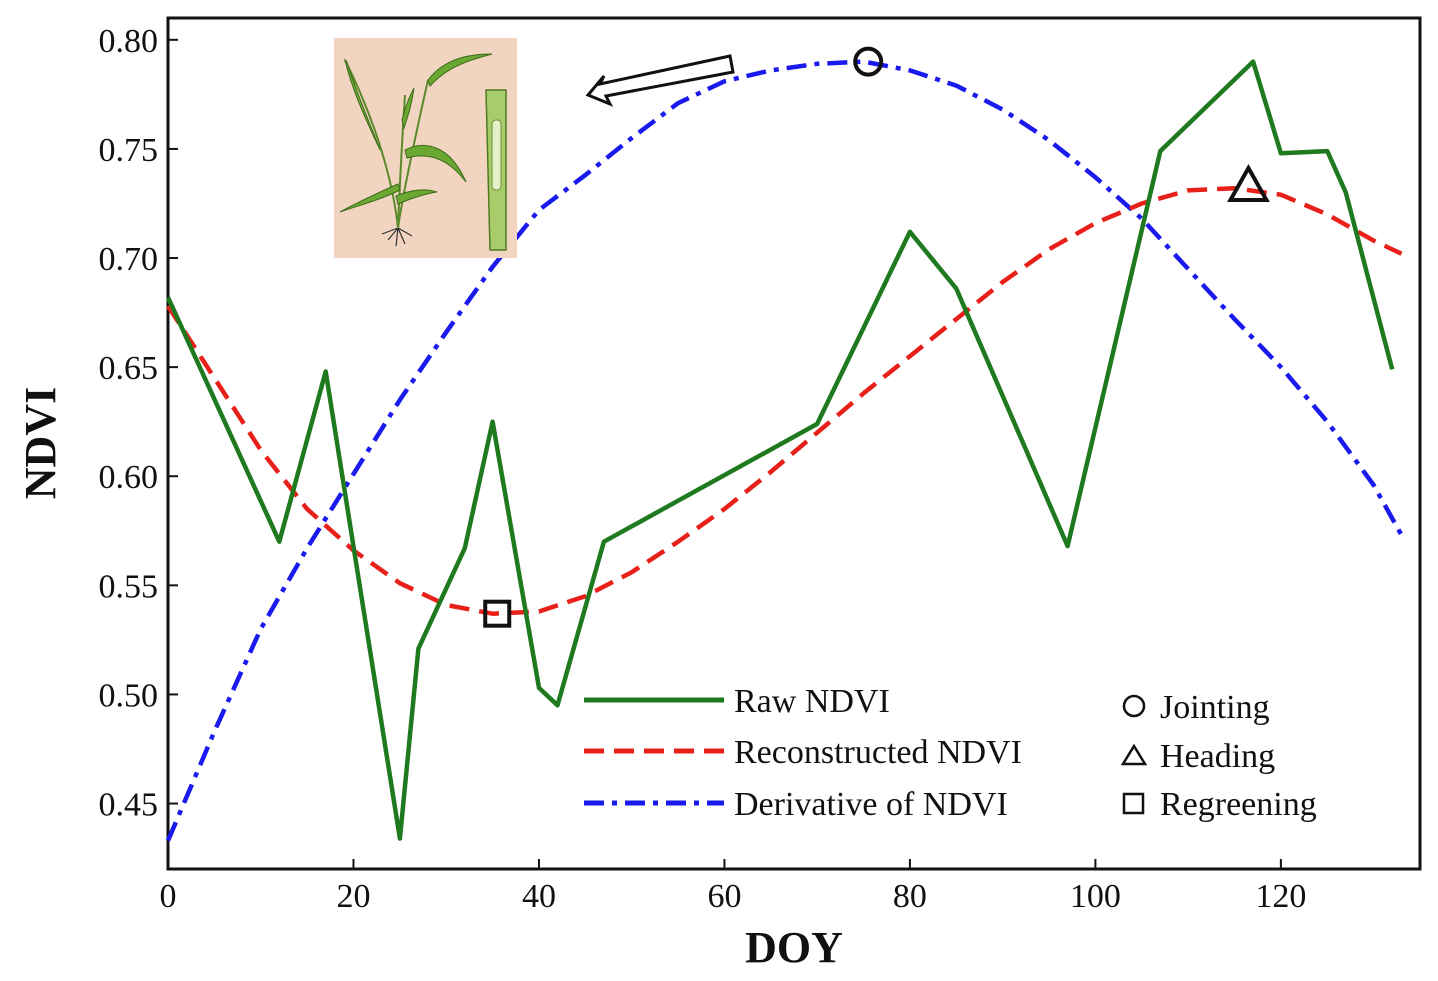 The width and height of the screenshot is (1438, 981). I want to click on legend-label-raw: Raw NDVI, so click(812, 701).